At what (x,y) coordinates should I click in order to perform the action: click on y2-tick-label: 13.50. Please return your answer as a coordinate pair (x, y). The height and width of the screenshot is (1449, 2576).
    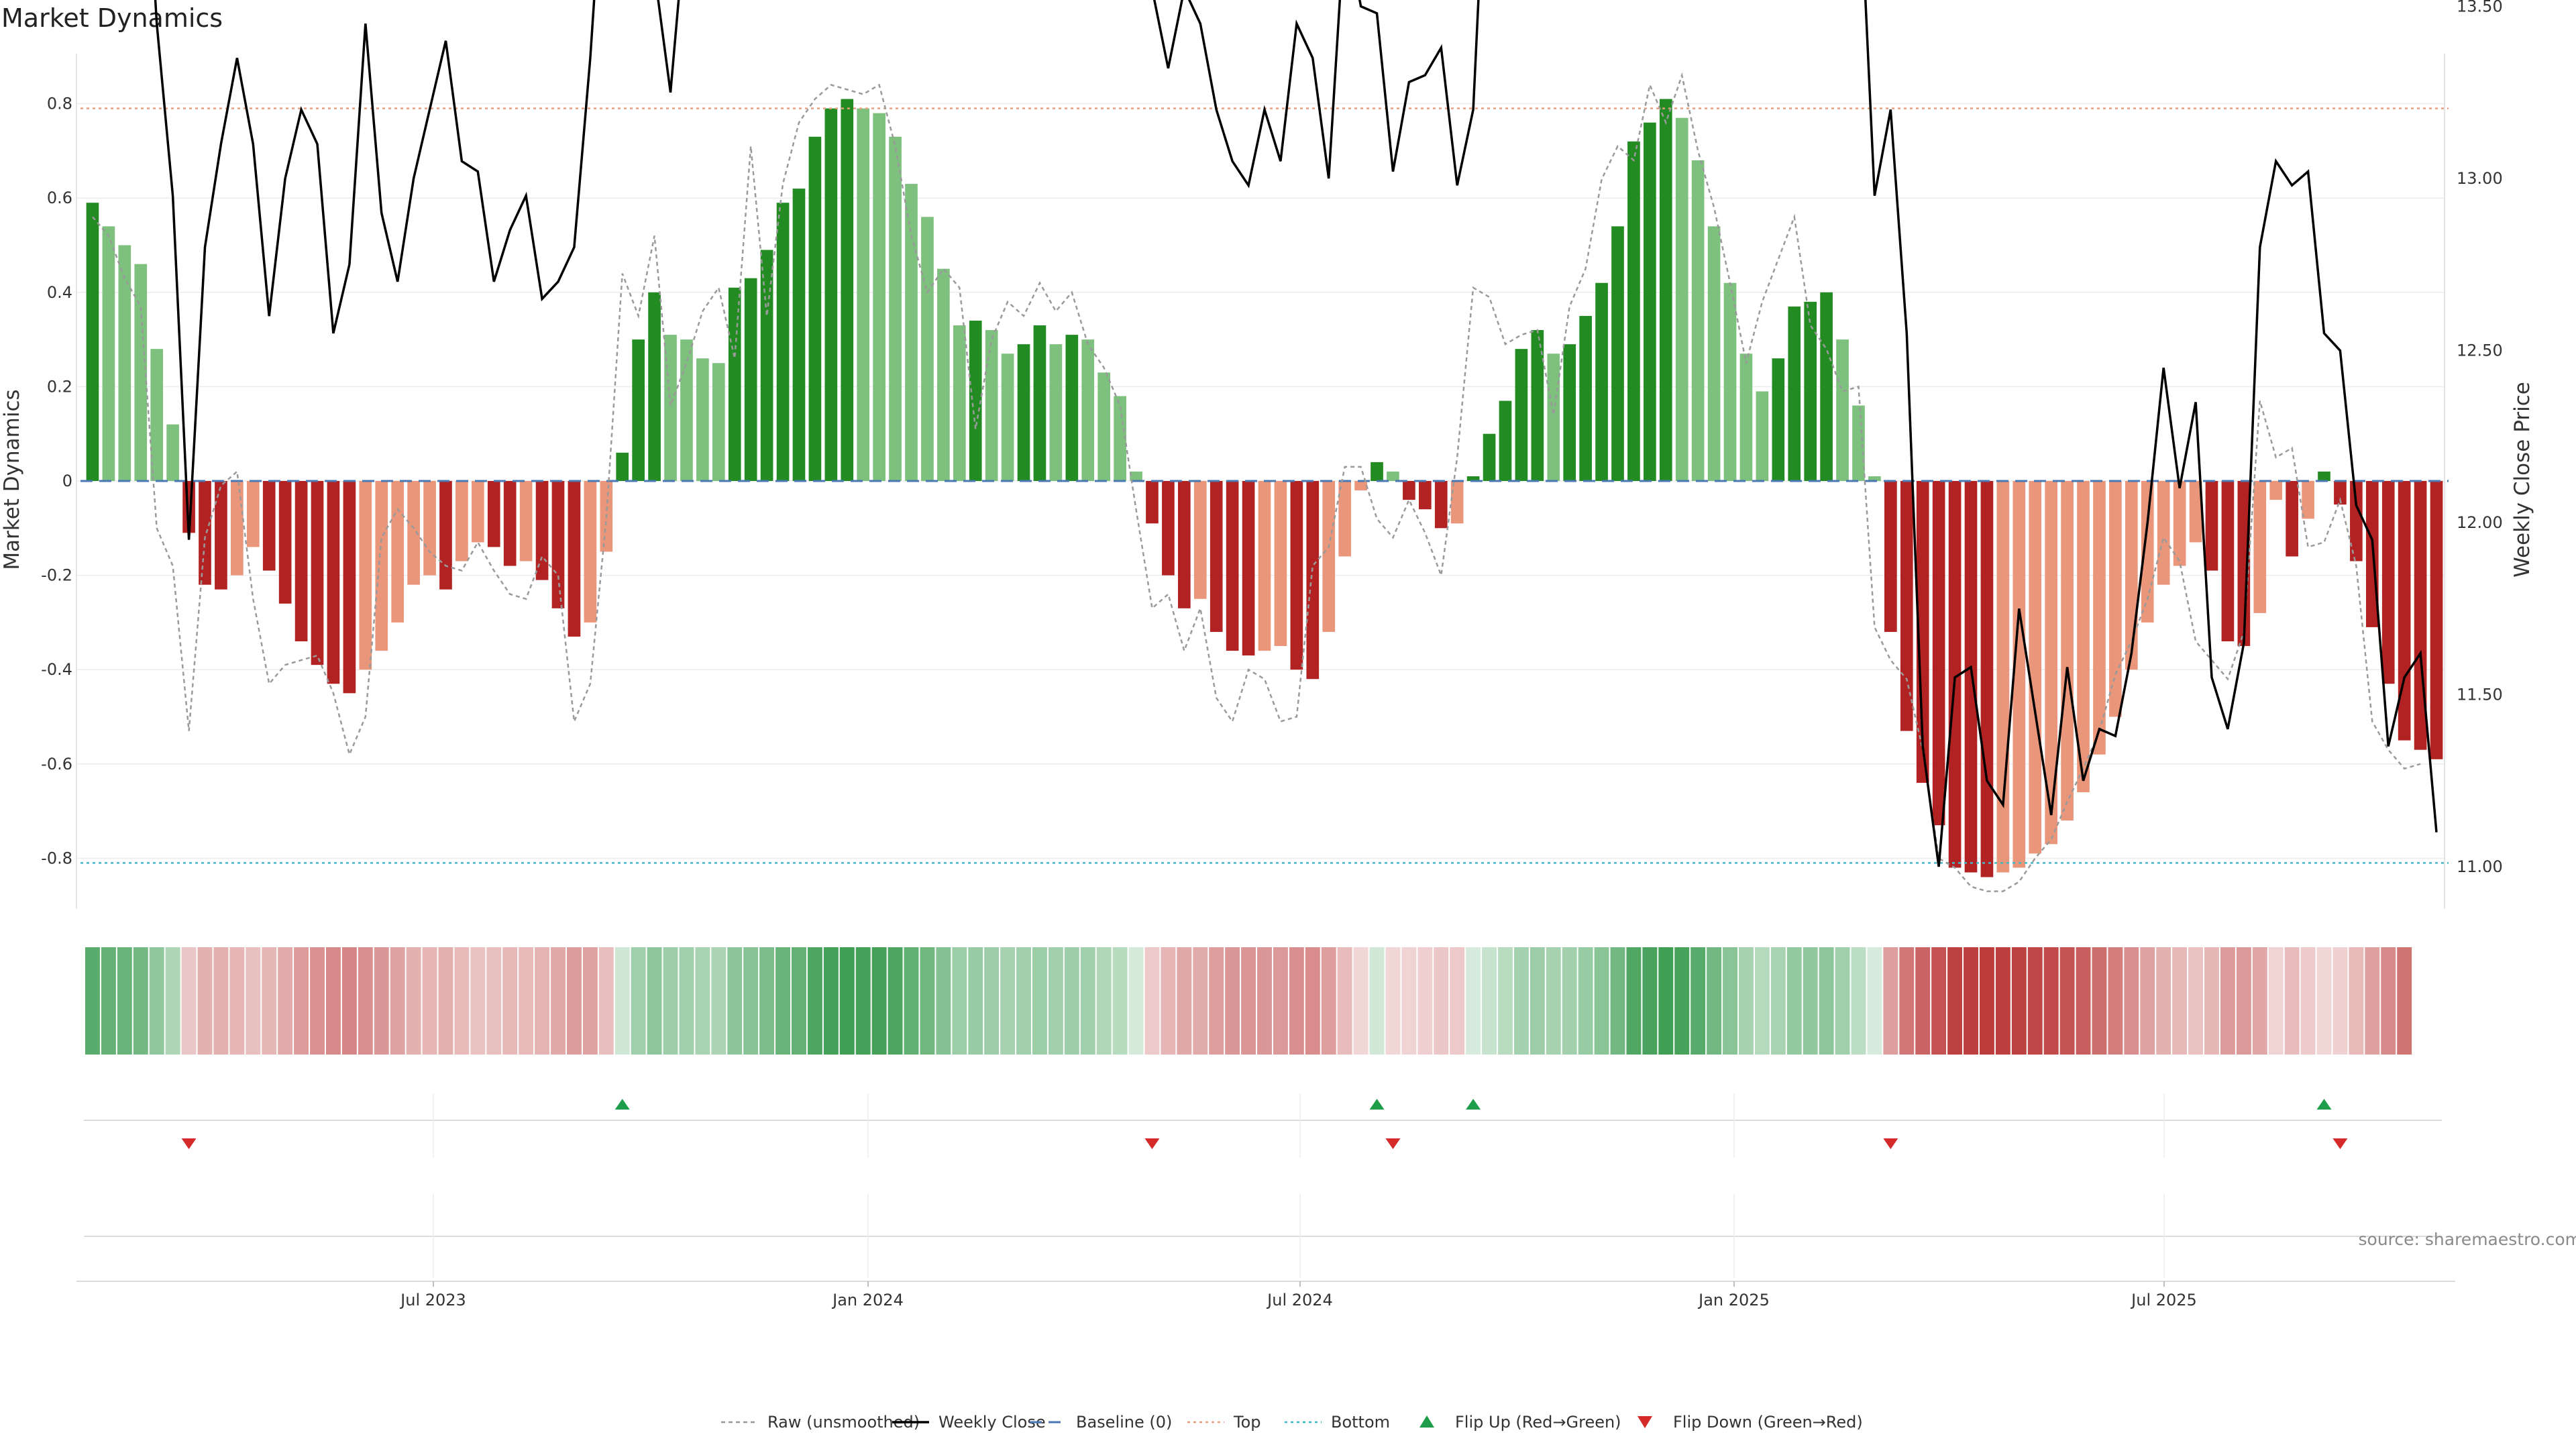
    Looking at the image, I should click on (2480, 8).